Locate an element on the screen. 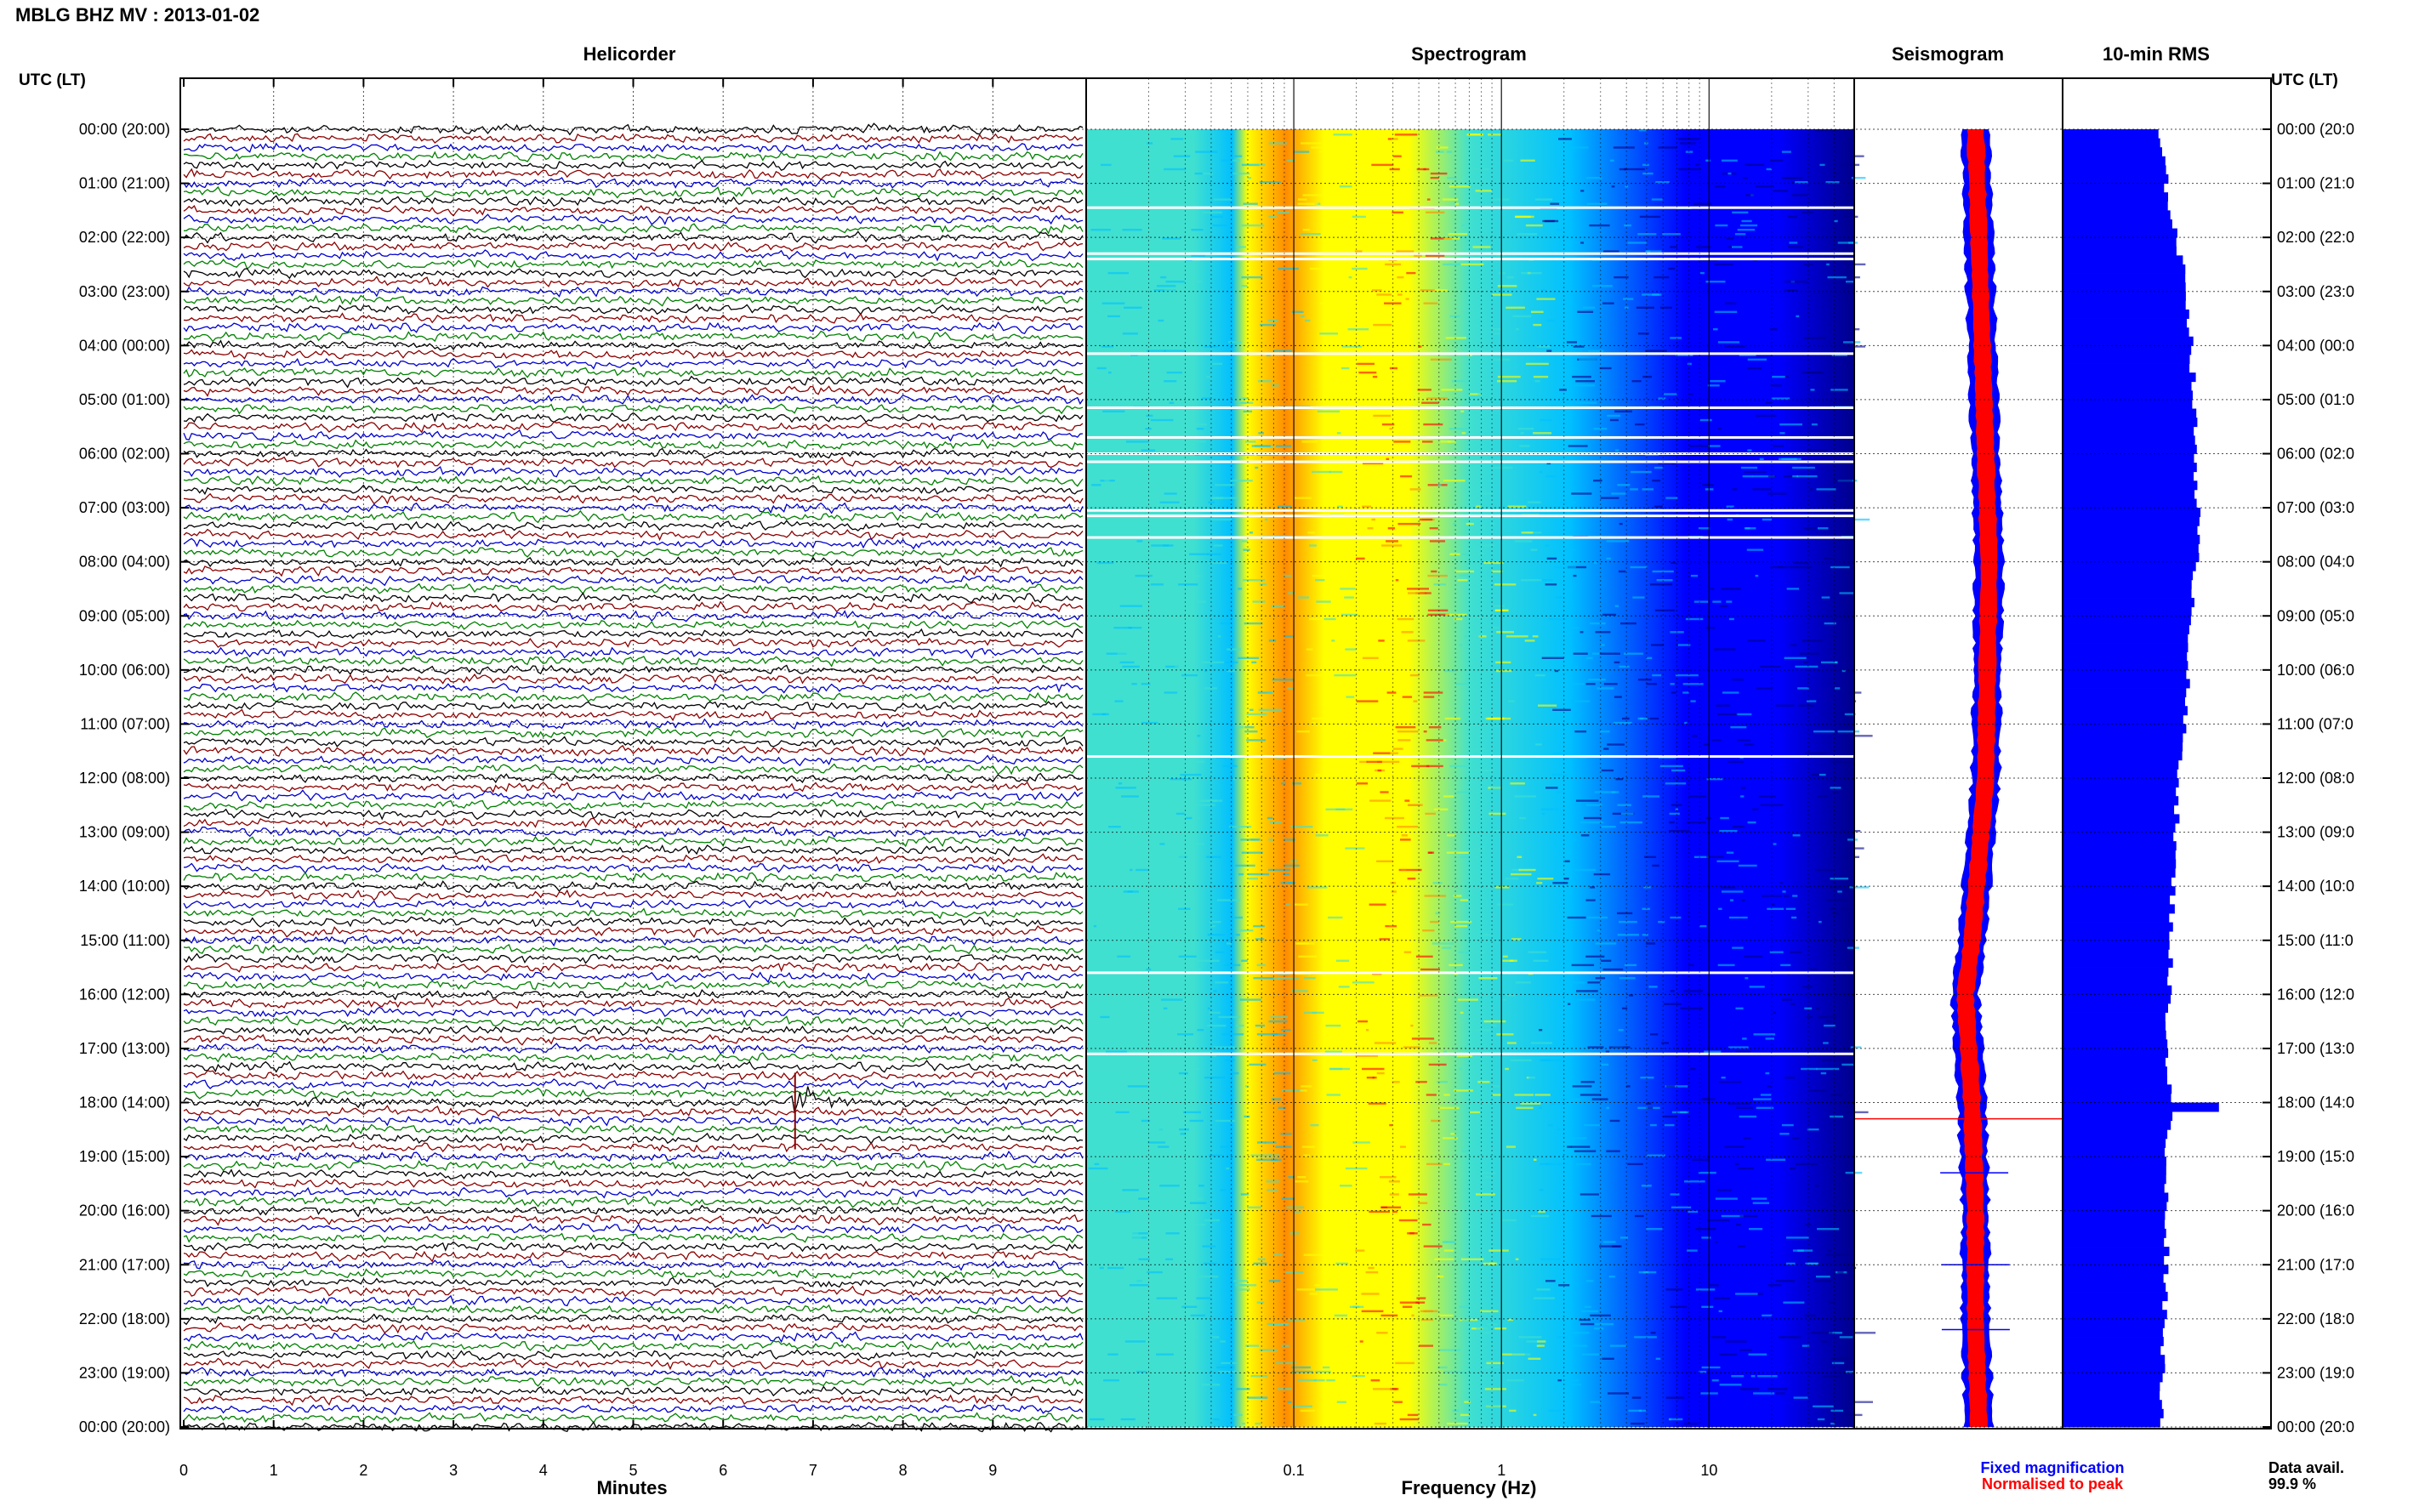  x-tick-label-frequency: 1 is located at coordinates (1501, 1470).